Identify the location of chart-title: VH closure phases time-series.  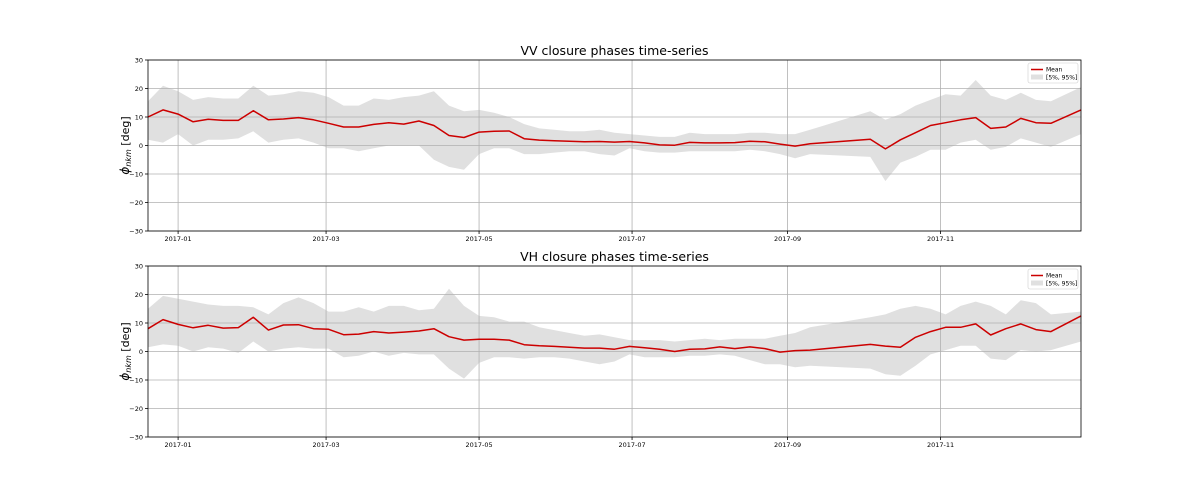
(614, 256).